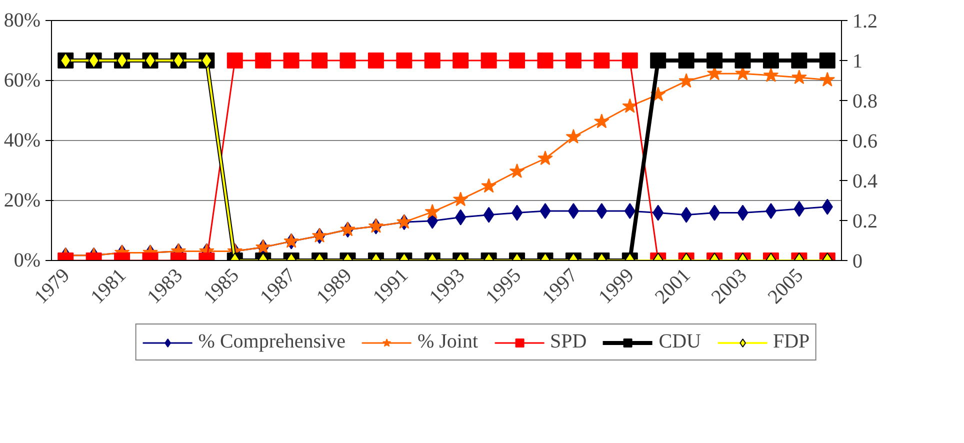  What do you see at coordinates (22, 141) in the screenshot?
I see `y-tick-label: 40%` at bounding box center [22, 141].